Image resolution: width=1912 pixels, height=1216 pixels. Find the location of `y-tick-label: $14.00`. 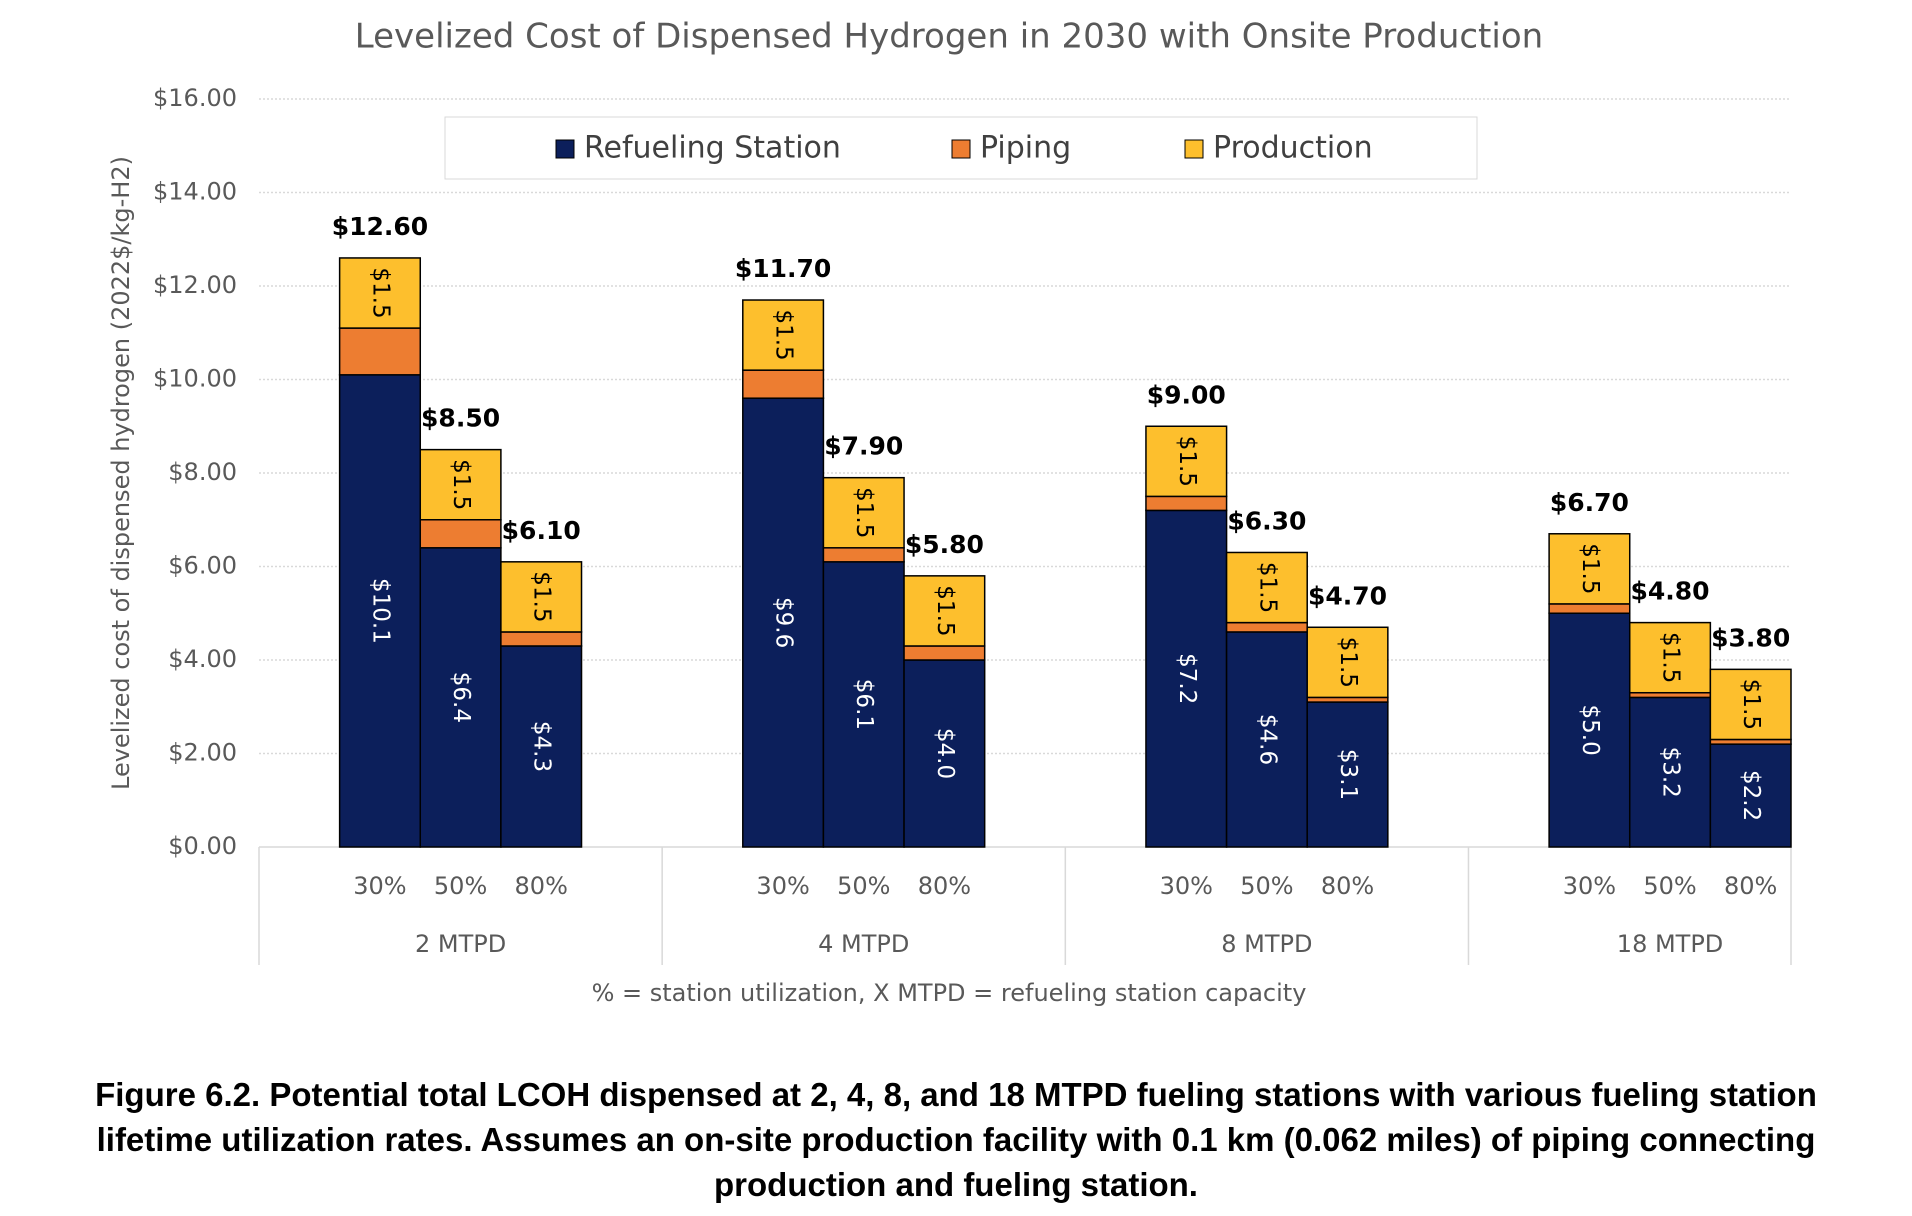

y-tick-label: $14.00 is located at coordinates (195, 192).